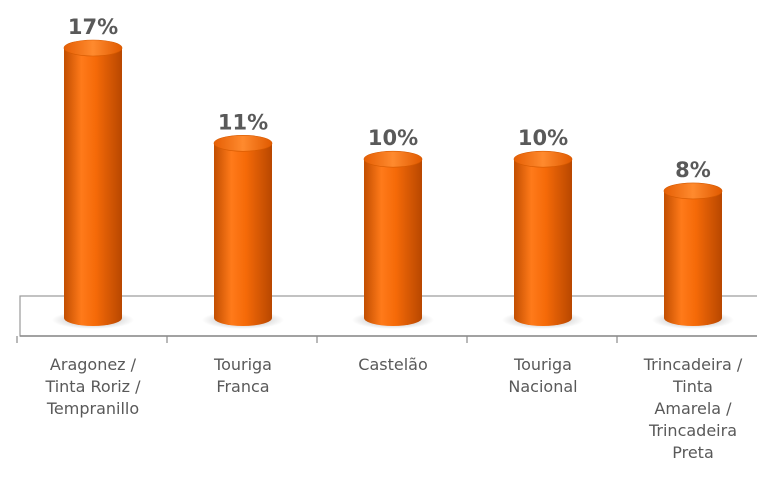 Image resolution: width=757 pixels, height=480 pixels. What do you see at coordinates (243, 122) in the screenshot?
I see `value-label: 11%` at bounding box center [243, 122].